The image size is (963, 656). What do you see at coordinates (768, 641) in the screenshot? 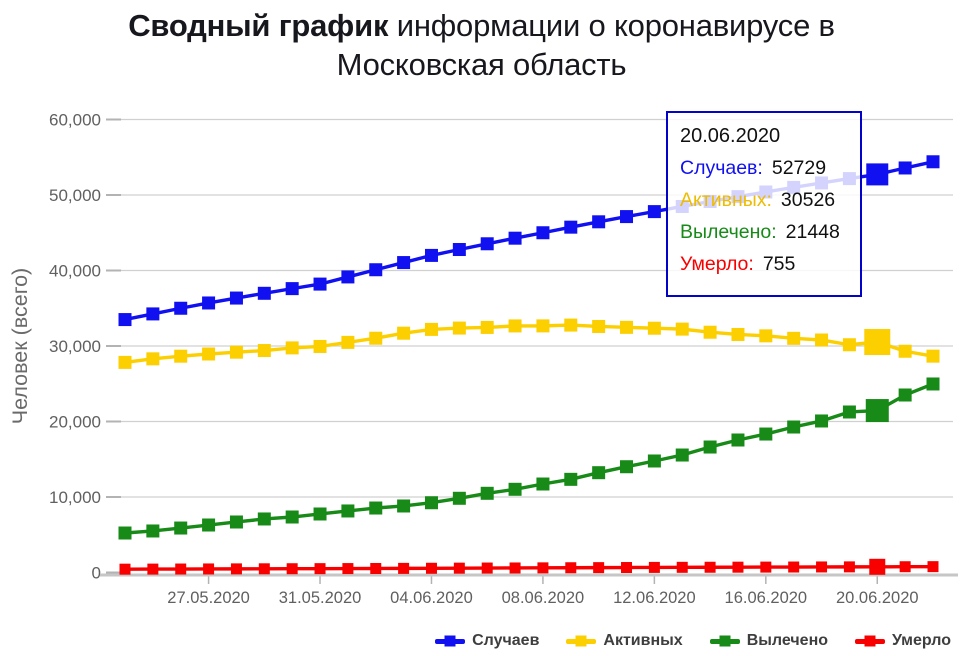
I see `legend-item-recovered: Вылечено` at bounding box center [768, 641].